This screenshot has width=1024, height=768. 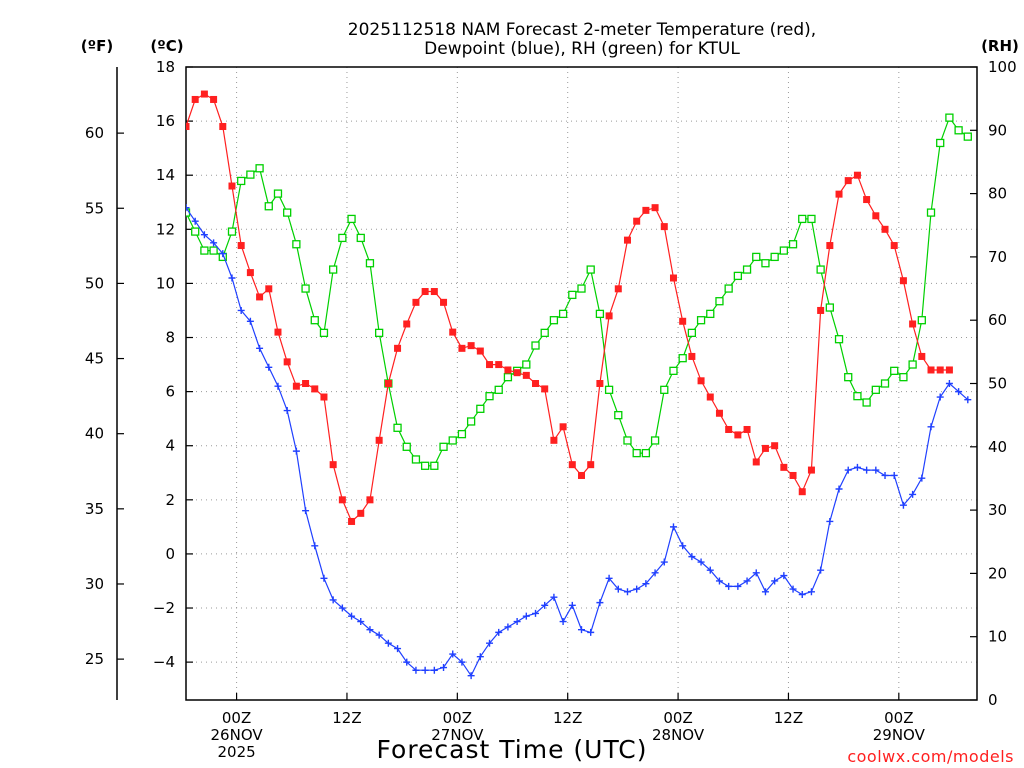 What do you see at coordinates (997, 384) in the screenshot?
I see `rh-tick-label: 50` at bounding box center [997, 384].